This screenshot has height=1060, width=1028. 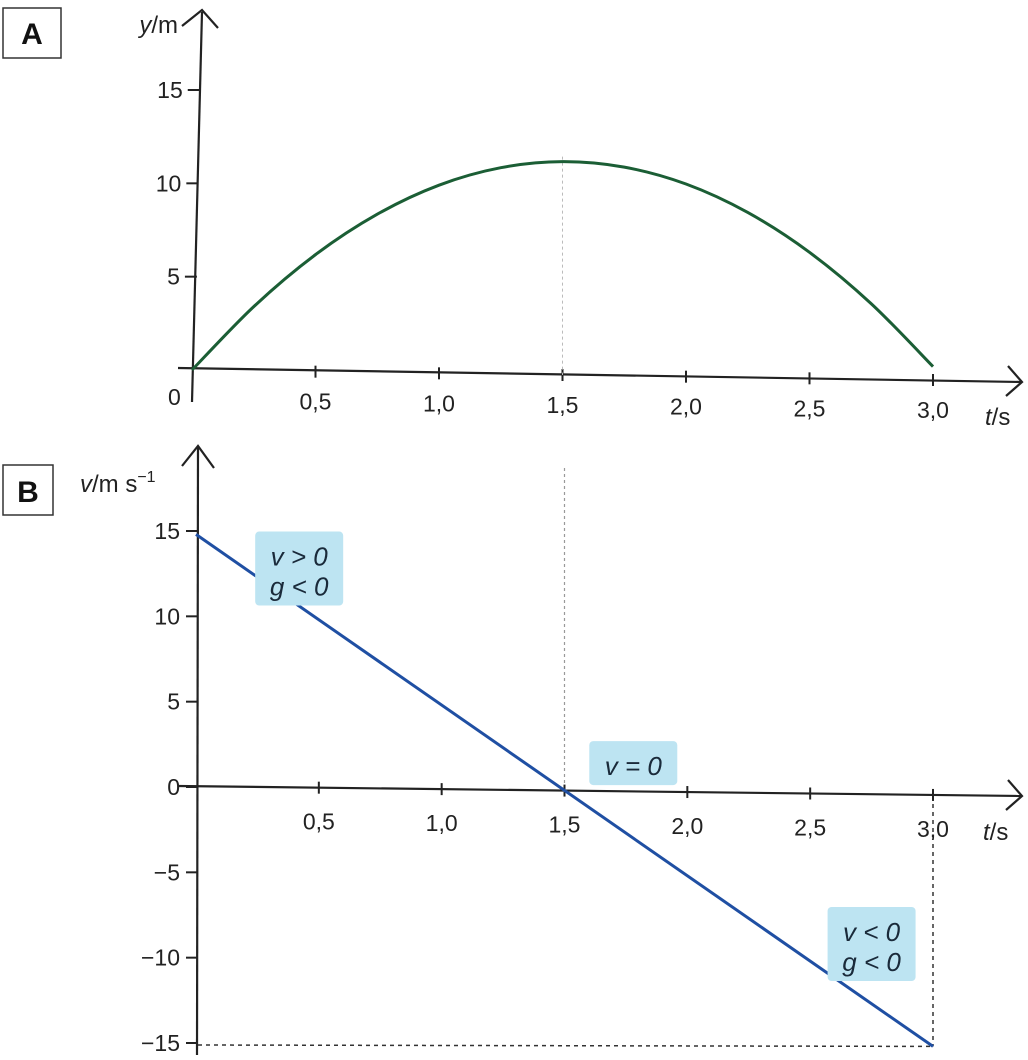 What do you see at coordinates (319, 822) in the screenshot?
I see `panel-b-x-tick-label: 0,5` at bounding box center [319, 822].